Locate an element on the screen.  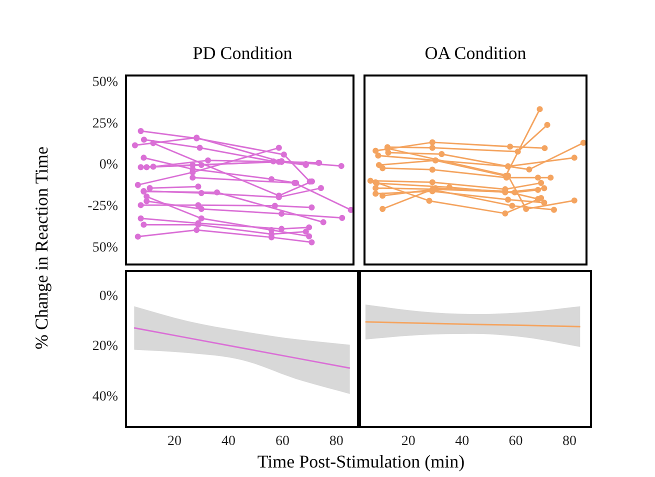
y-tick-label: -25% is located at coordinates (103, 206).